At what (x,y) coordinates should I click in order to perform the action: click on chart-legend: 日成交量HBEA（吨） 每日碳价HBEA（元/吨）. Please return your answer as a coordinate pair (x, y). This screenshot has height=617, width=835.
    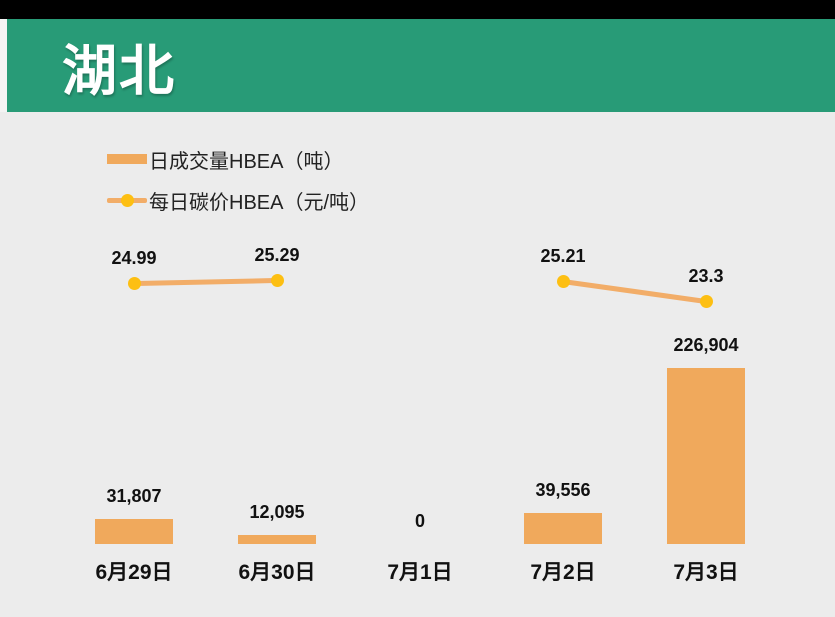
    Looking at the image, I should click on (238, 186).